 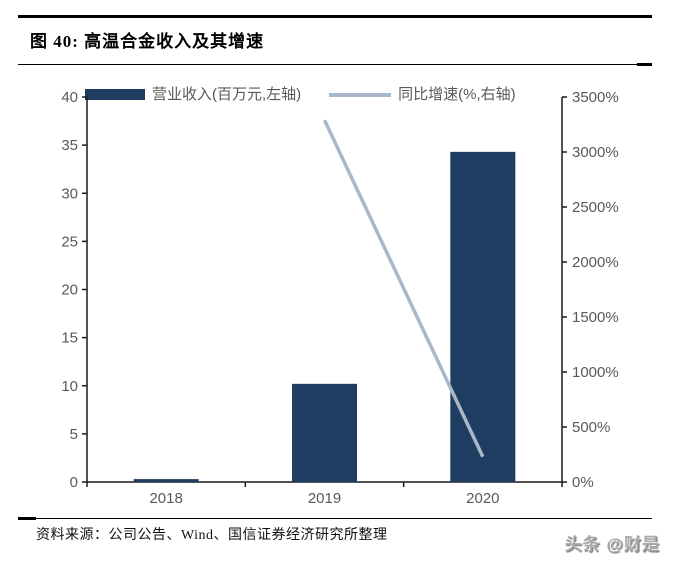 I want to click on x-tick-label: 2019, so click(x=324, y=498).